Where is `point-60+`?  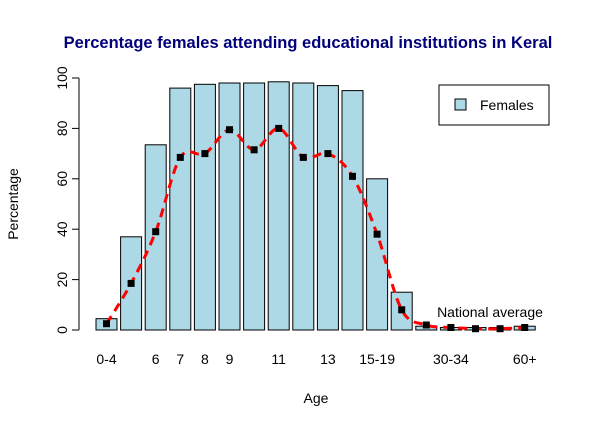
point-60+ is located at coordinates (525, 327).